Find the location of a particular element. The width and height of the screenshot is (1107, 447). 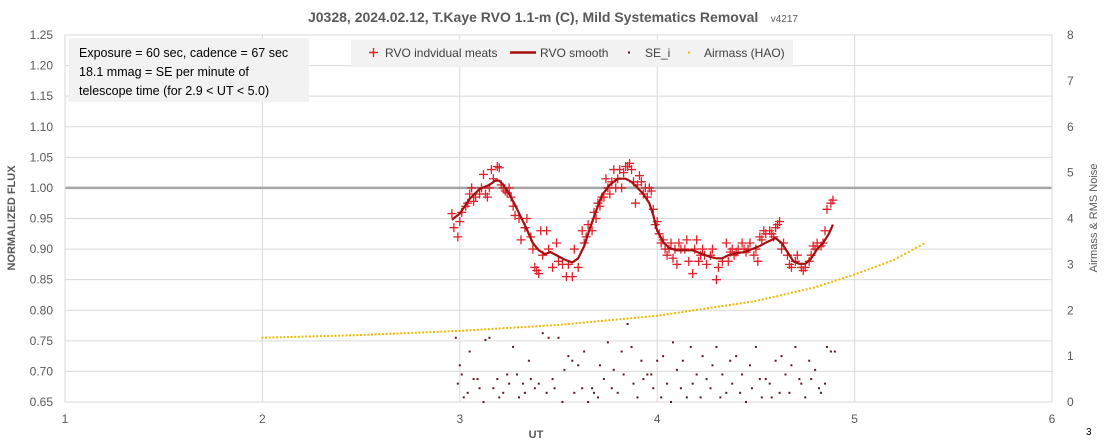

y-tick-label: 1.05 is located at coordinates (42, 157).